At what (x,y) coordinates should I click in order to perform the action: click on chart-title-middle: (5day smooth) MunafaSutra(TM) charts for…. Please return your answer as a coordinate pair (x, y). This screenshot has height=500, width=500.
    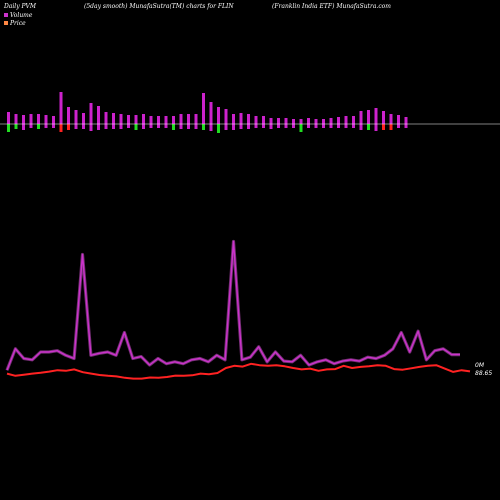
    Looking at the image, I should click on (159, 6).